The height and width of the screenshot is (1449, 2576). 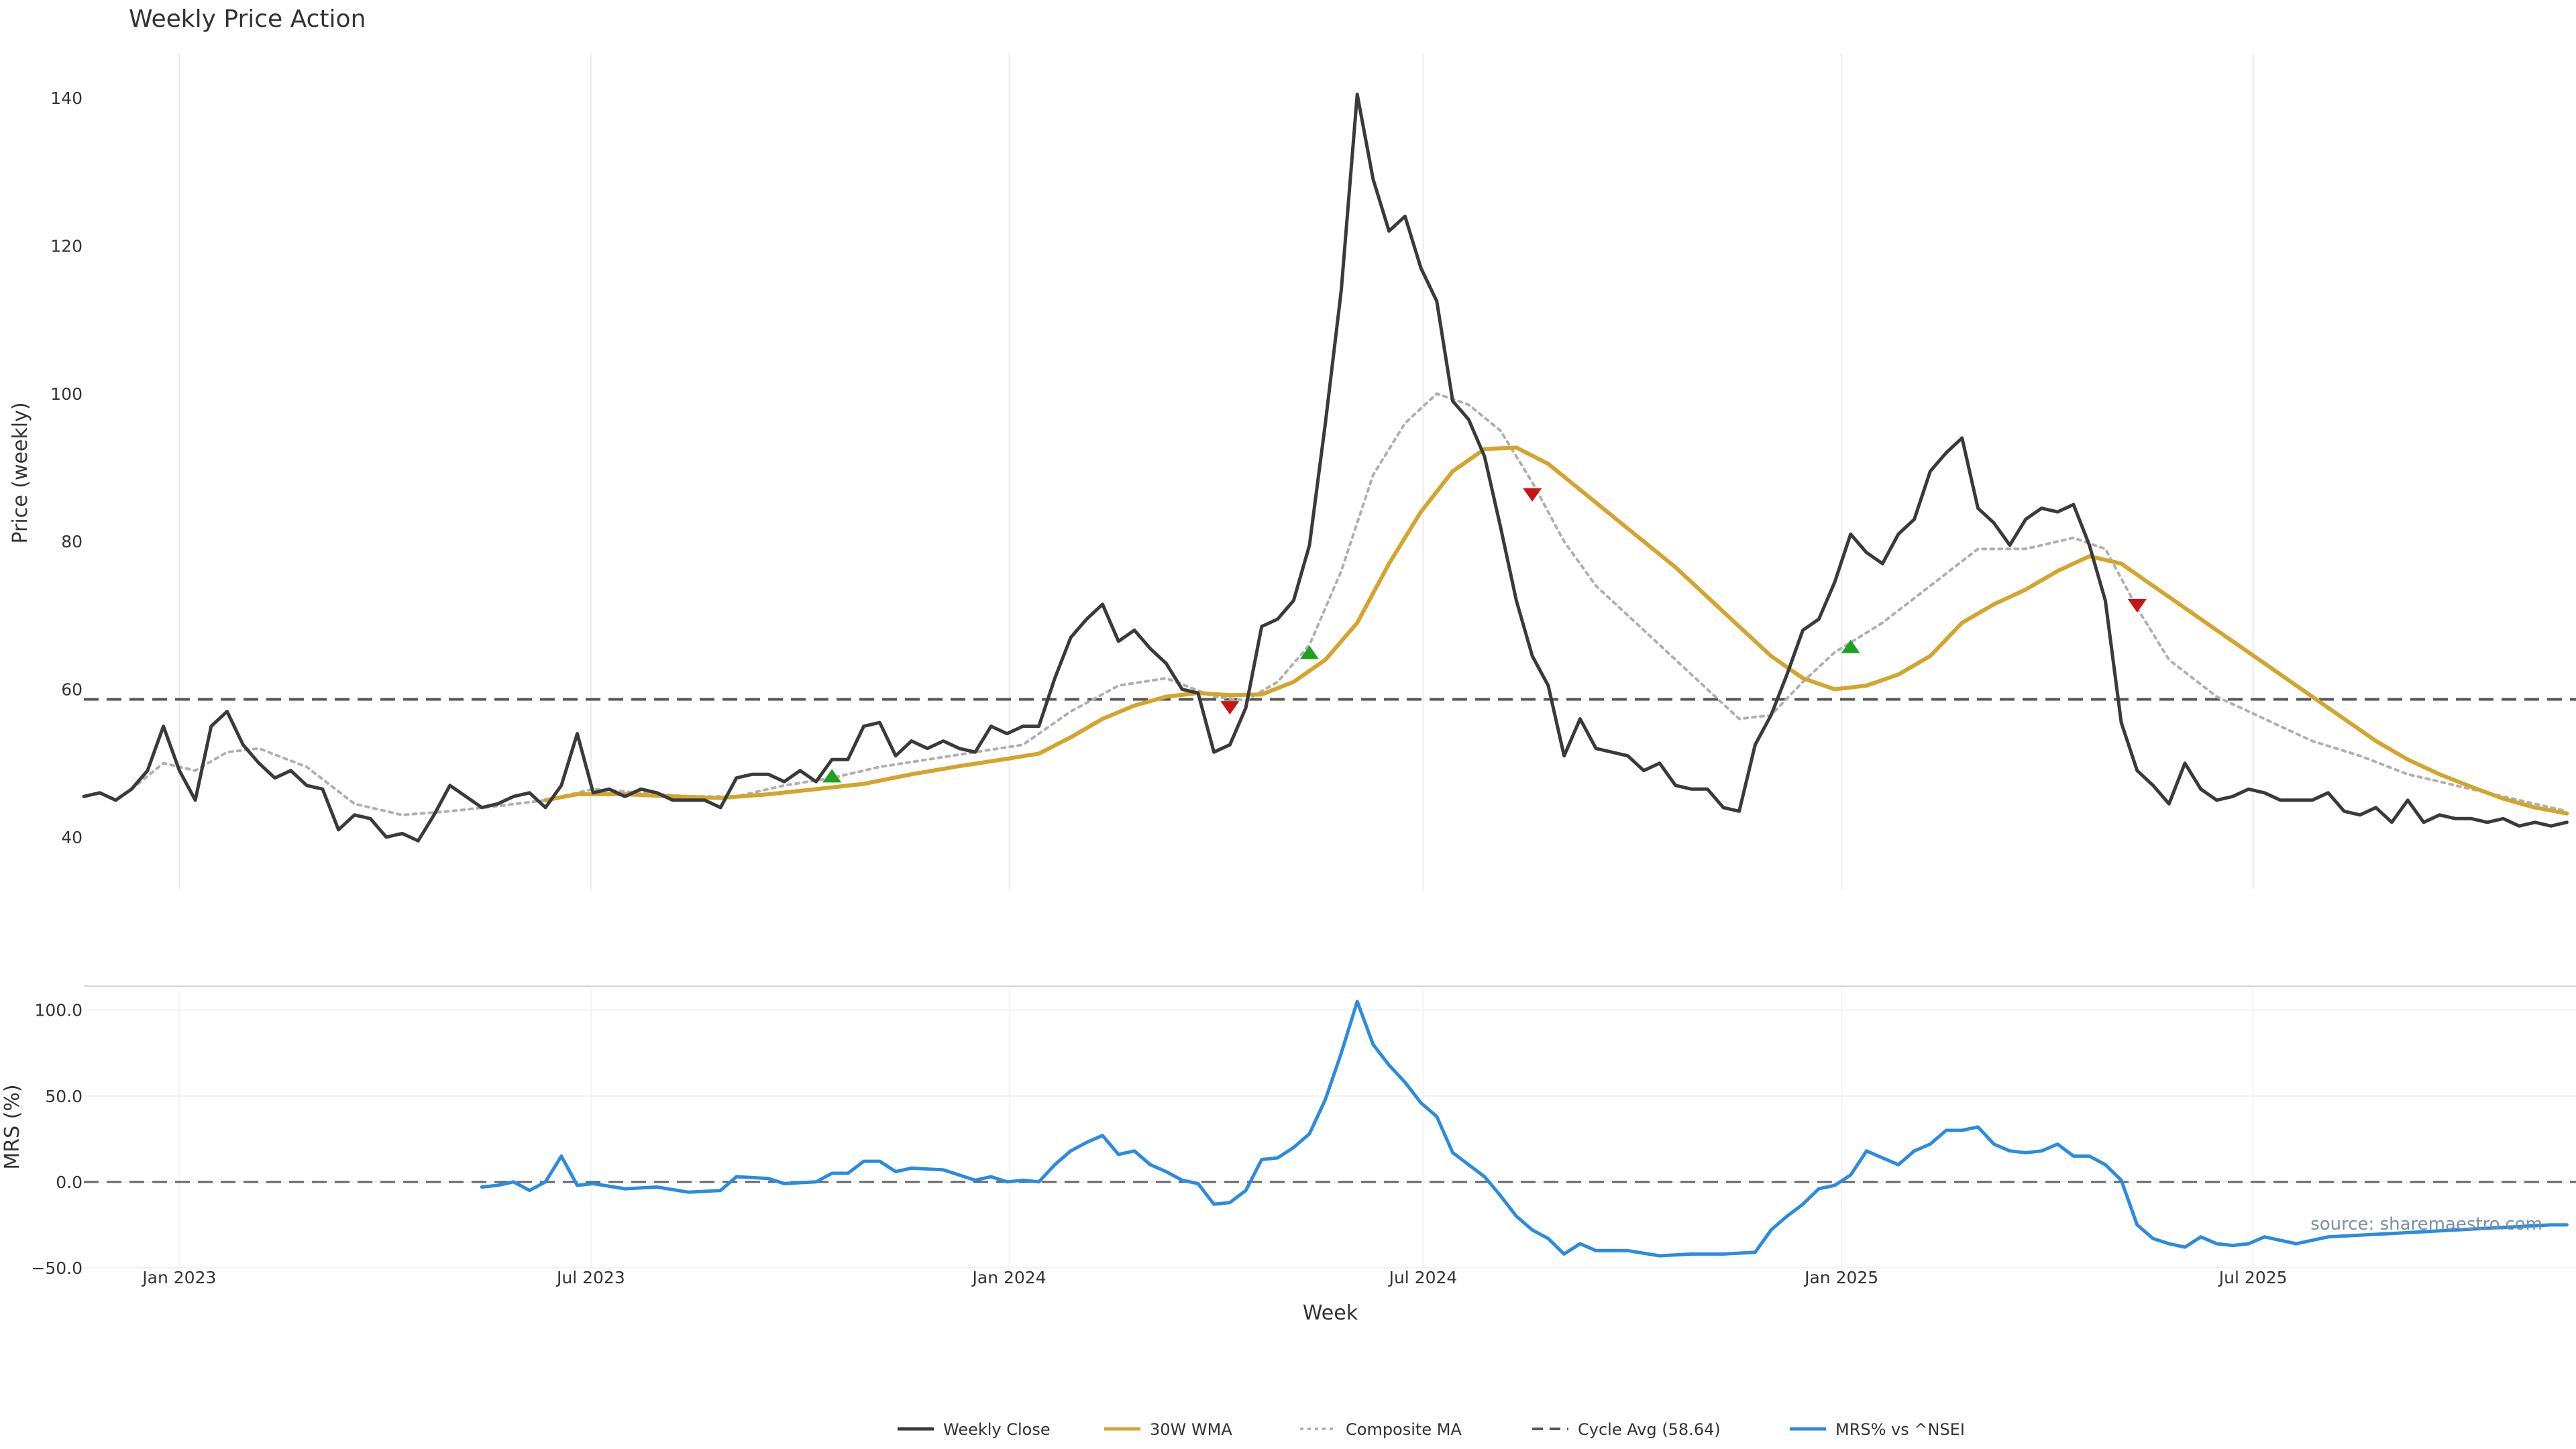 What do you see at coordinates (1484, 635) in the screenshot?
I see `signal-markers` at bounding box center [1484, 635].